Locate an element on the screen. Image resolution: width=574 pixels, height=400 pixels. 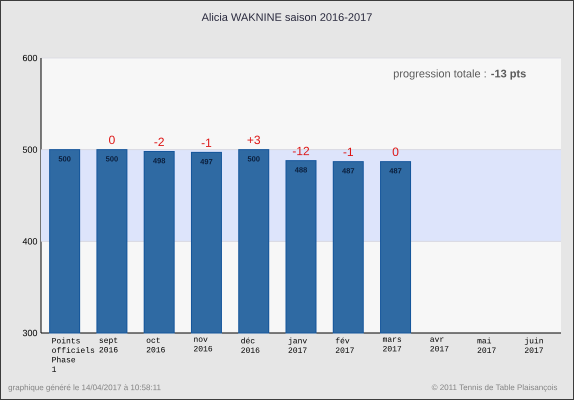
annotation: +3 is located at coordinates (253, 140).